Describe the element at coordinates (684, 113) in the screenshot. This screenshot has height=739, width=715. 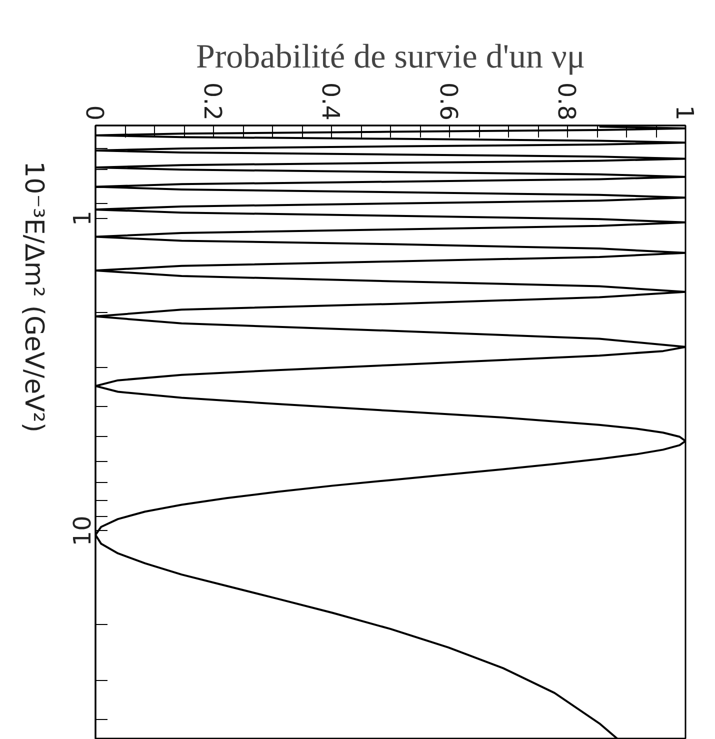
I see `x-tick-label: 1` at that location.